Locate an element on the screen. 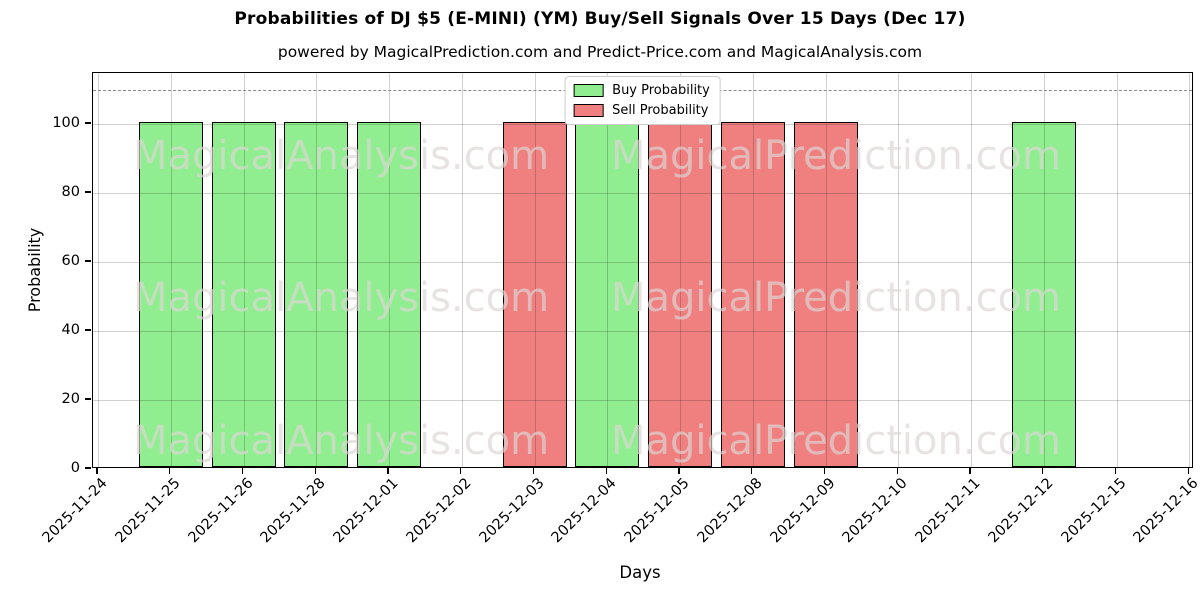  y-axis-label: Probability is located at coordinates (34, 270).